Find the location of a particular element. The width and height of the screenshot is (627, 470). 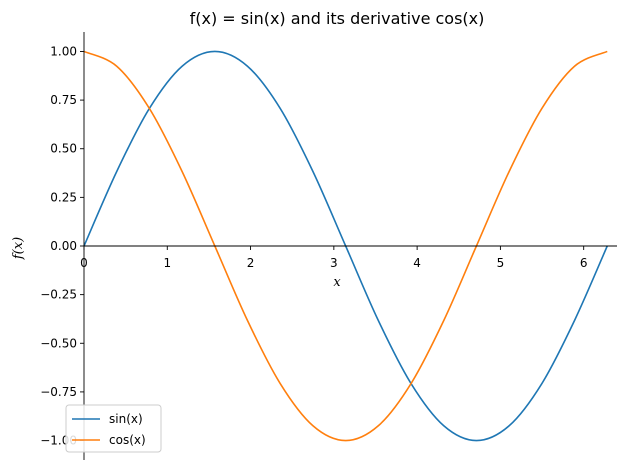

y-tick-label: −0.50 is located at coordinates (58, 343).